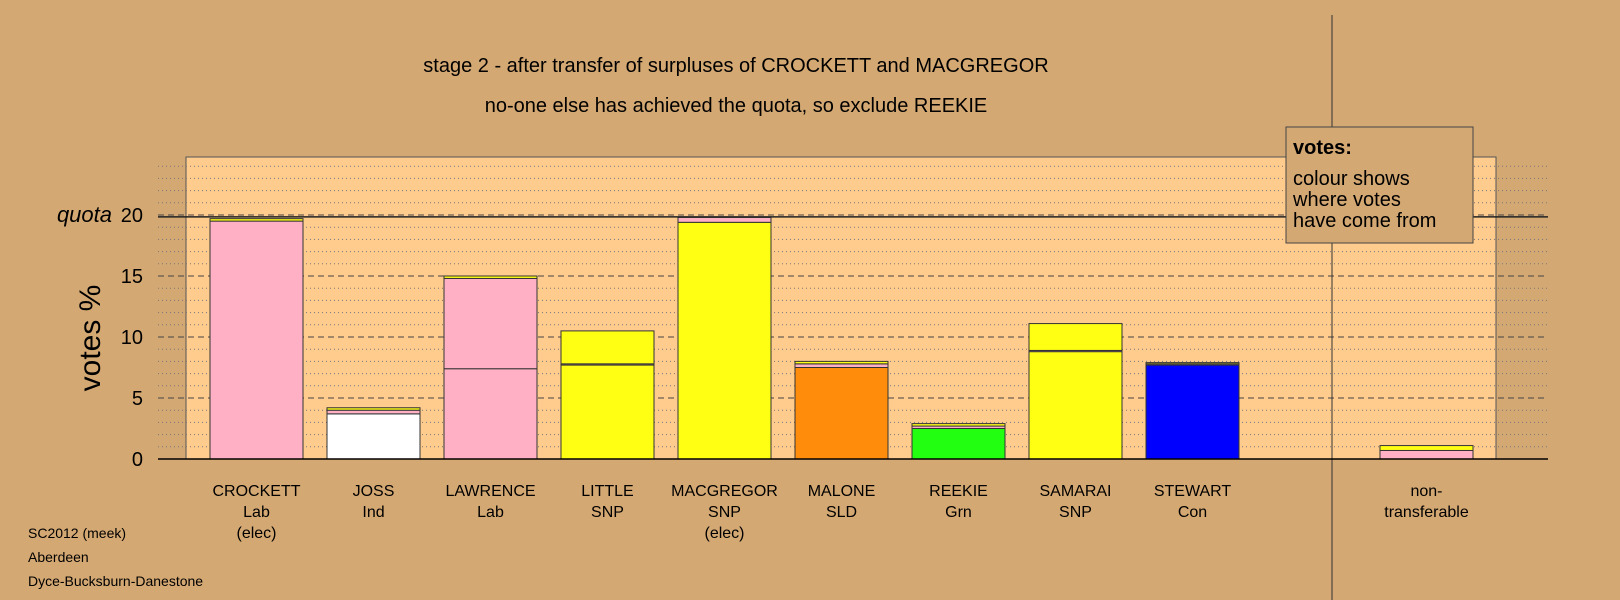 This screenshot has width=1620, height=600. Describe the element at coordinates (256, 512) in the screenshot. I see `candidate-party-crockett: Lab` at that location.